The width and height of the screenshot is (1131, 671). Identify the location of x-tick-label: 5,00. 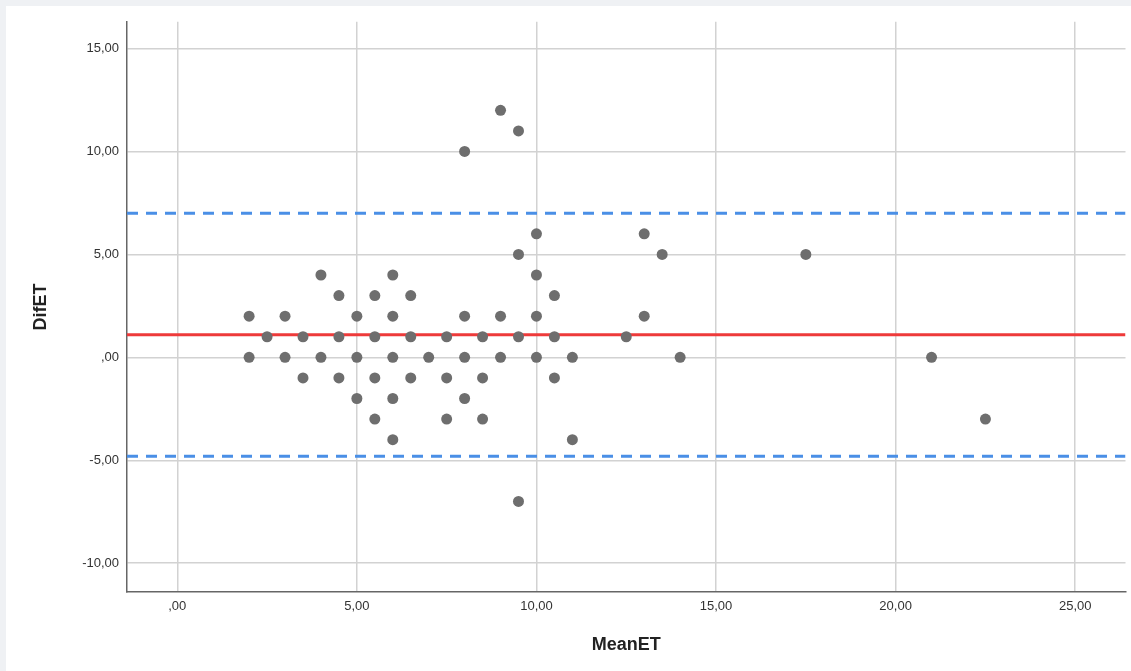
(357, 606).